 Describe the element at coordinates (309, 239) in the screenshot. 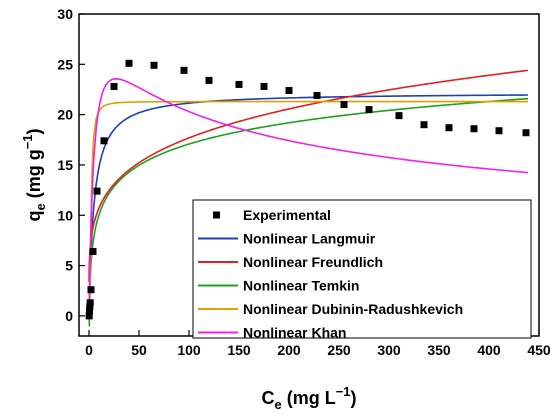

I see `legend-label: Nonlinear Langmuir` at that location.